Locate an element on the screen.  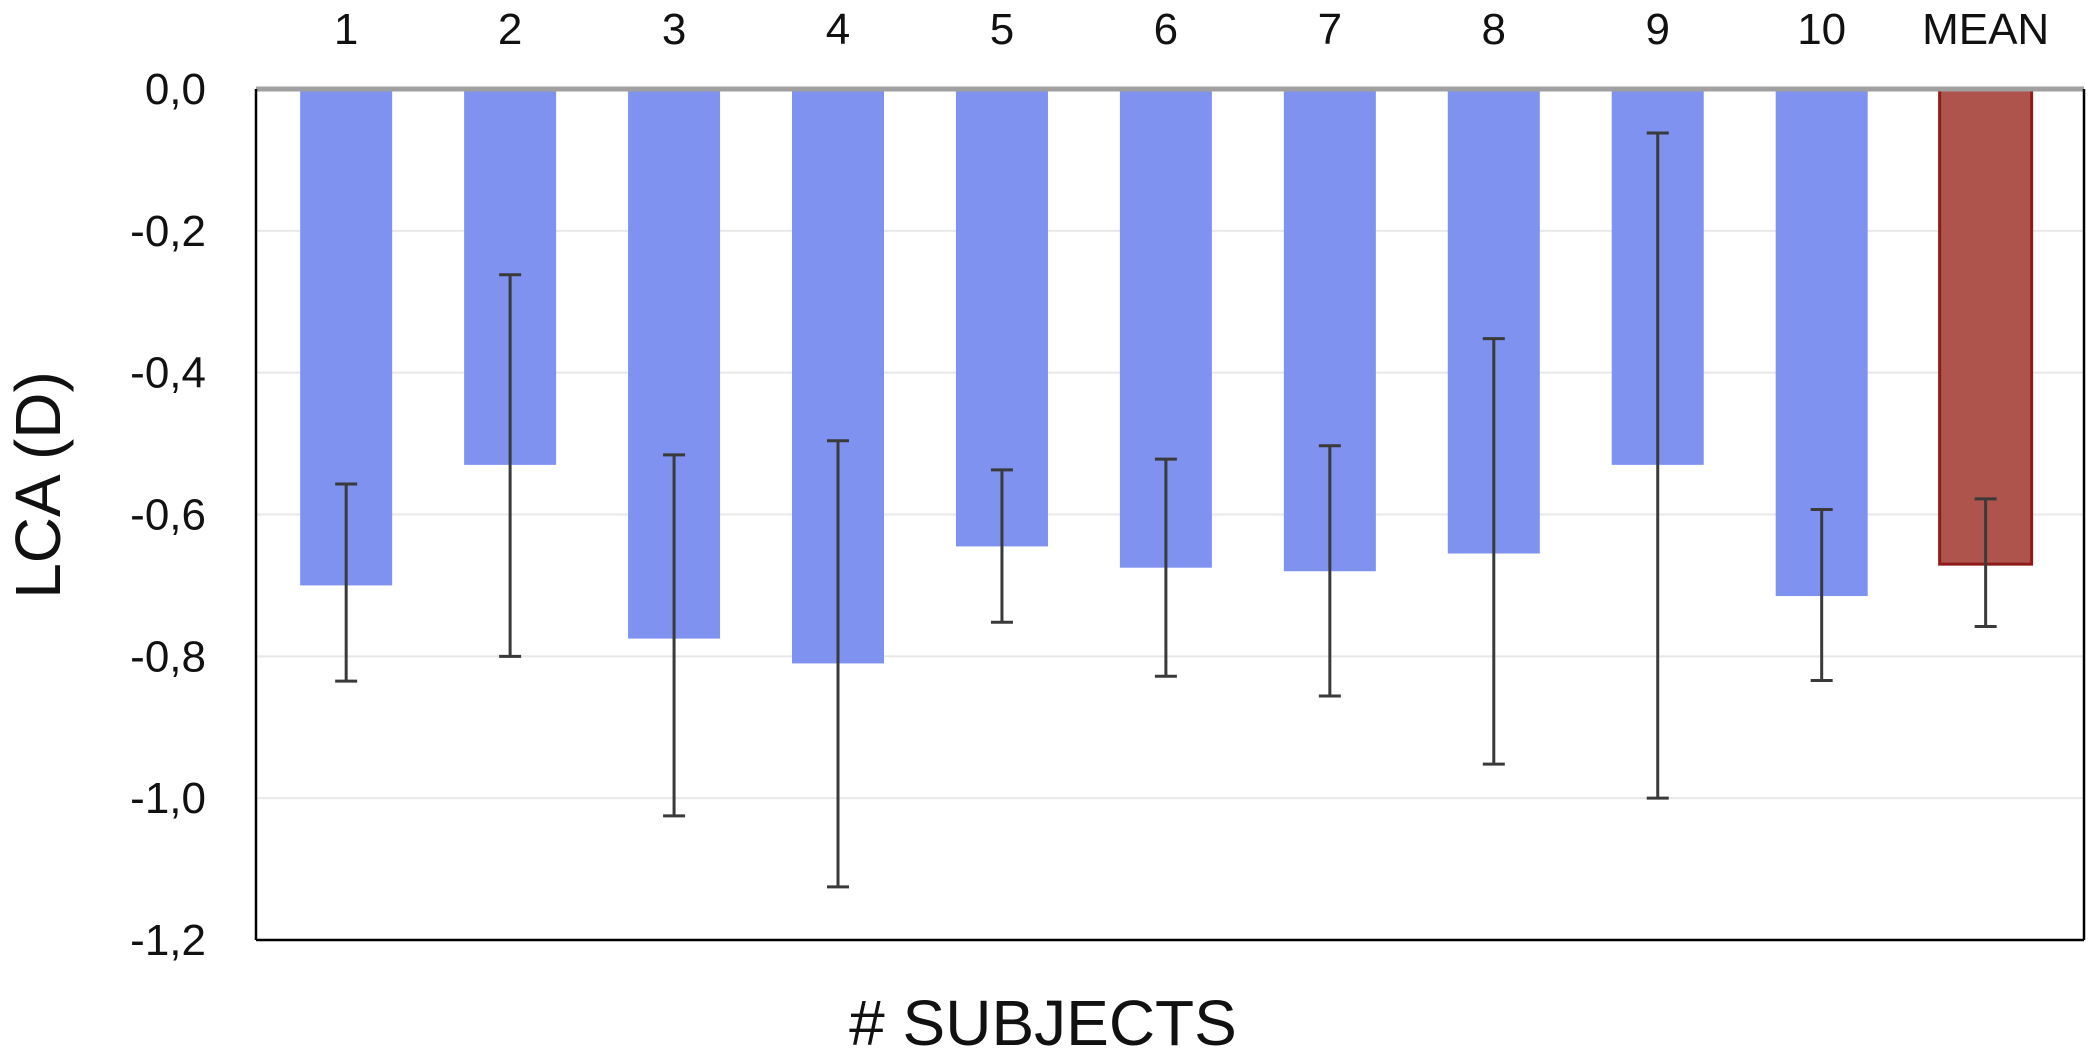
x-tick-label: 10 is located at coordinates (1821, 29).